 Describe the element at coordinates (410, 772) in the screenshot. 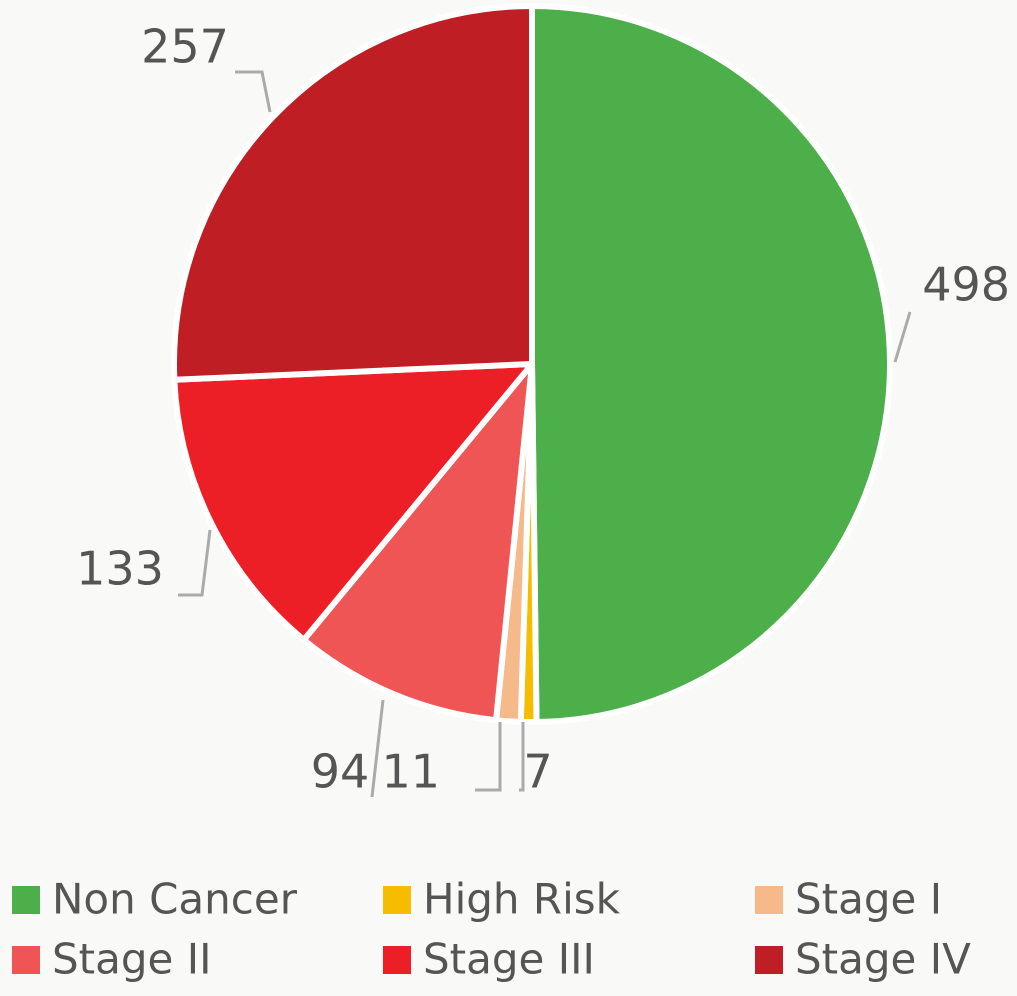

I see `data-label: 11` at that location.